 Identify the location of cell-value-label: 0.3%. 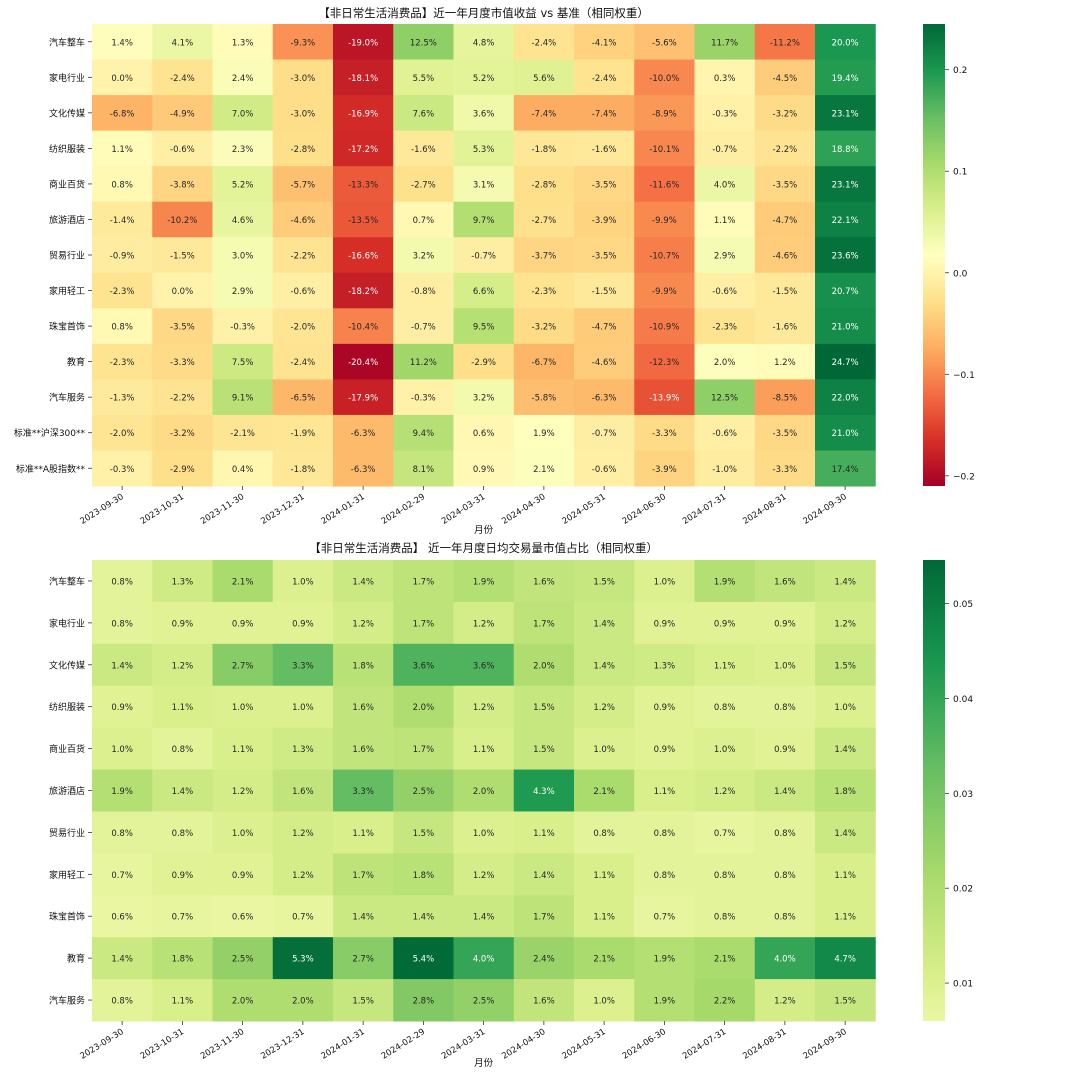
(725, 79).